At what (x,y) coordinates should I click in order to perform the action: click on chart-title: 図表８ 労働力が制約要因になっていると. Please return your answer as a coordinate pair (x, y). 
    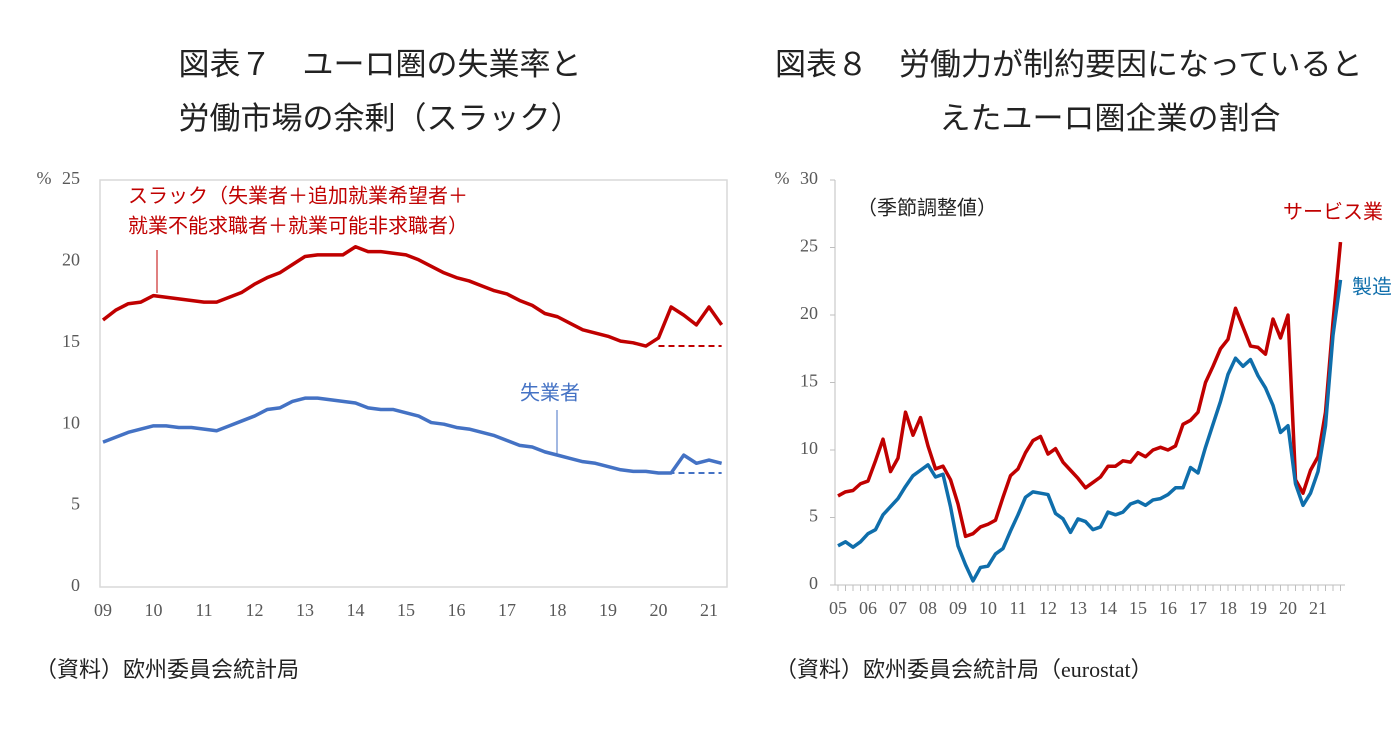
    Looking at the image, I should click on (1068, 64).